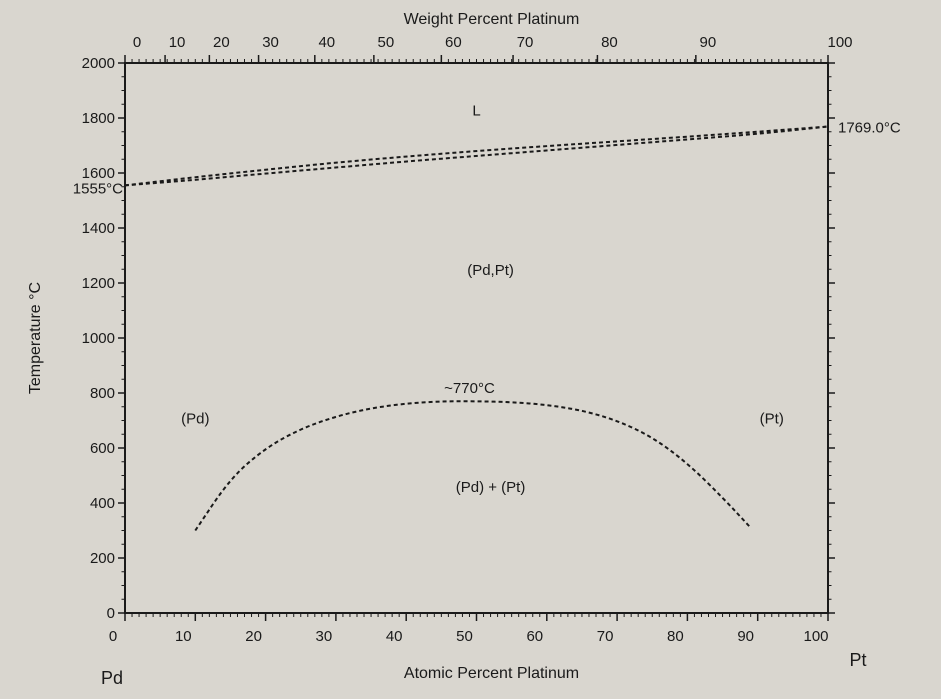 This screenshot has height=699, width=941. What do you see at coordinates (491, 673) in the screenshot?
I see `bottom-axis-title: Atomic Percent Platinum` at bounding box center [491, 673].